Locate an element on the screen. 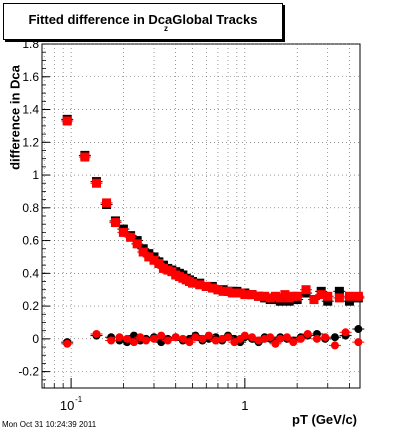 The height and width of the screenshot is (433, 400). y-axis-label: difference in Dca is located at coordinates (15, 117).